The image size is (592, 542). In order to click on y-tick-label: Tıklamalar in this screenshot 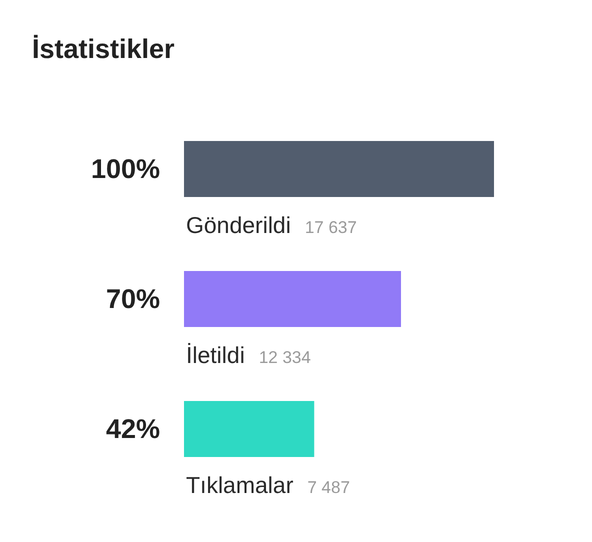, I will do `click(240, 485)`.